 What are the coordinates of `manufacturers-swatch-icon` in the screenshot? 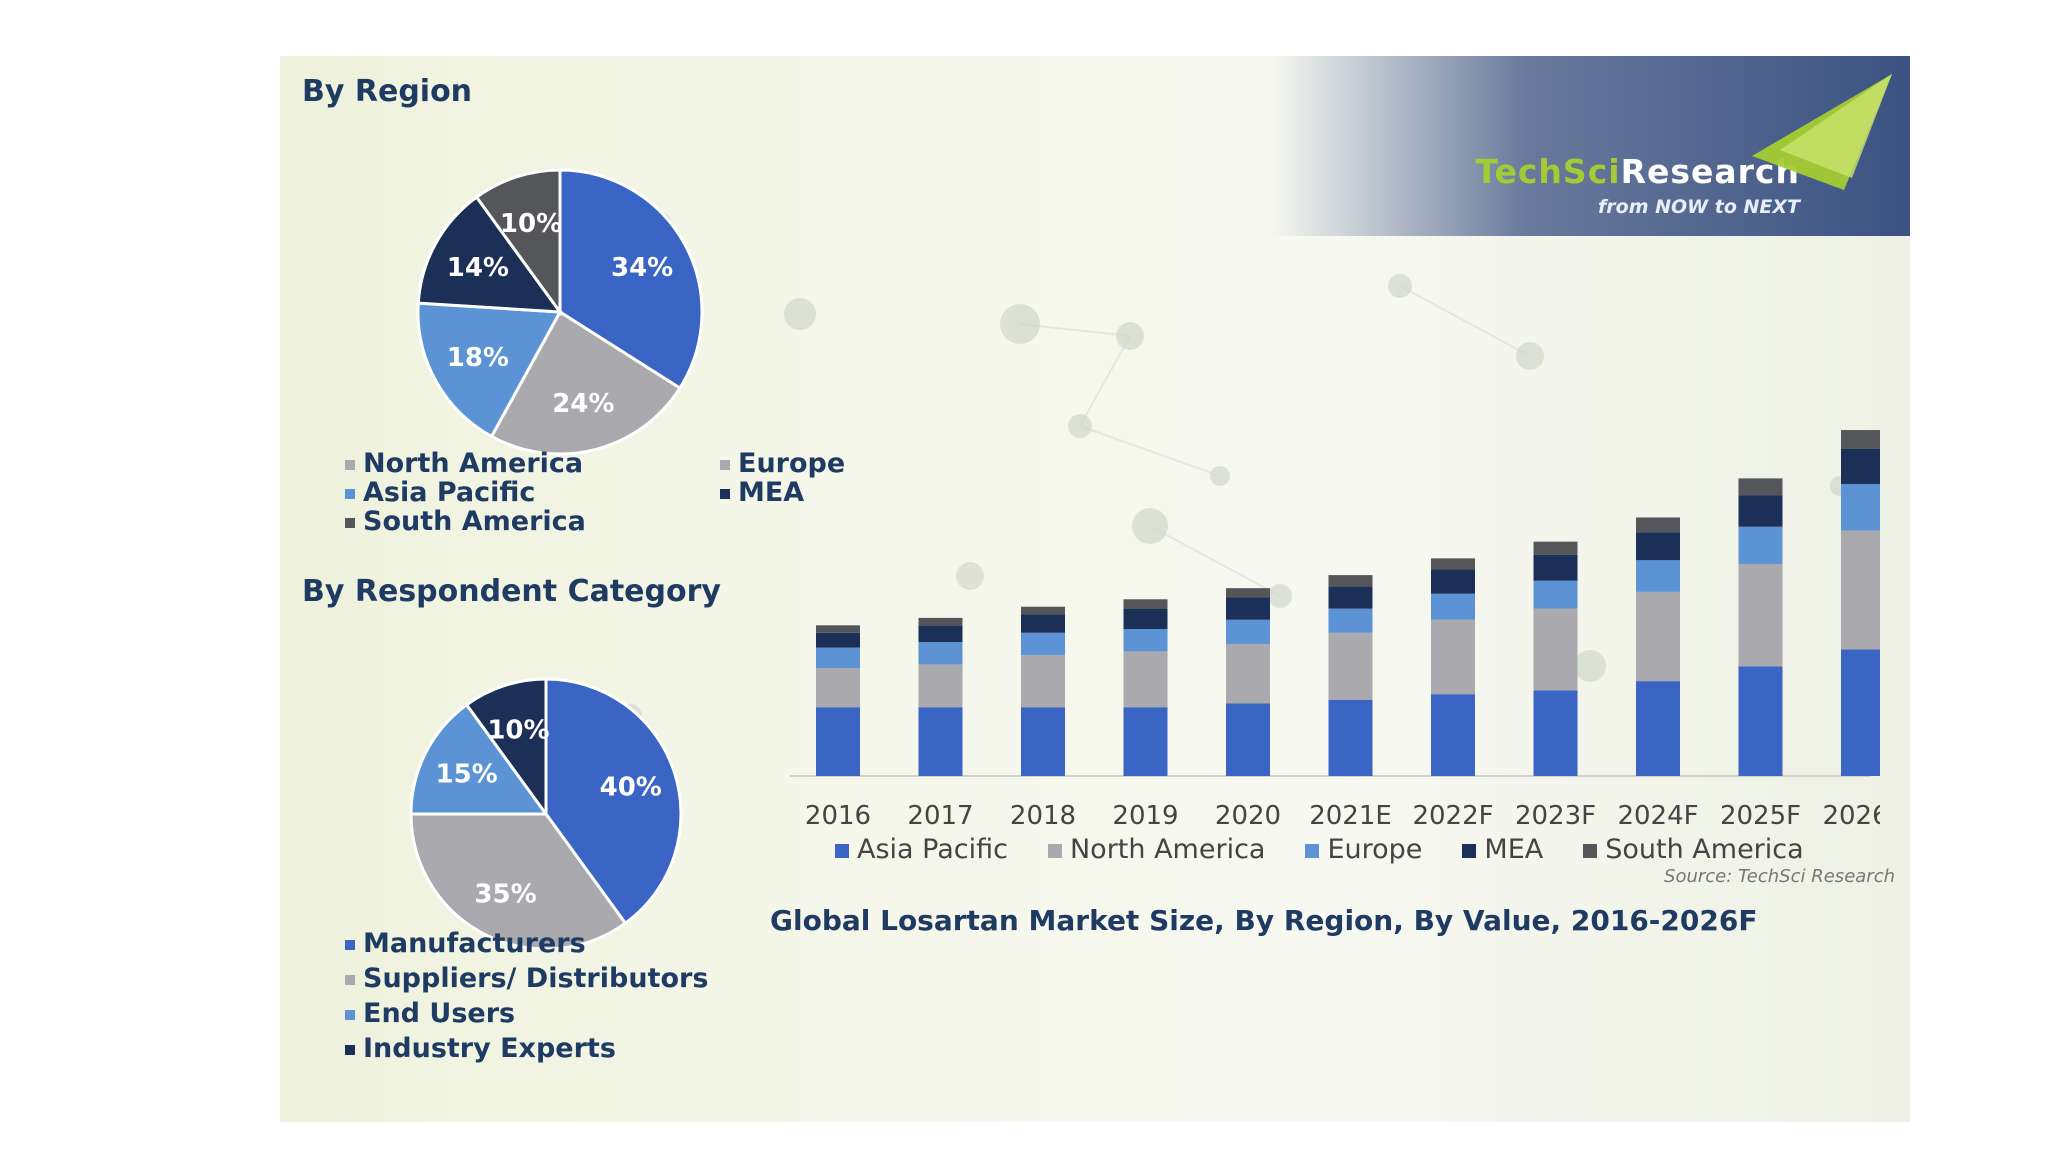 It's located at (350, 944).